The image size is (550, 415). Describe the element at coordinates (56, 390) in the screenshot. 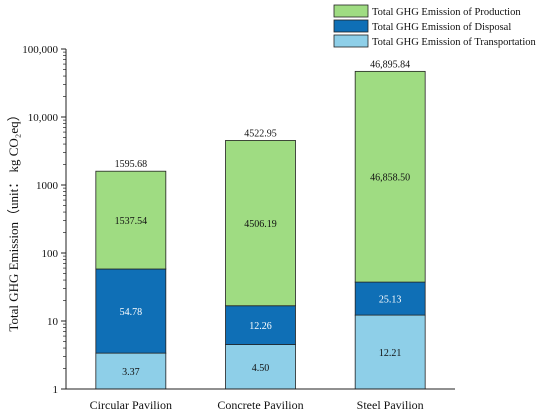

I see `y-tick-label: 1` at that location.